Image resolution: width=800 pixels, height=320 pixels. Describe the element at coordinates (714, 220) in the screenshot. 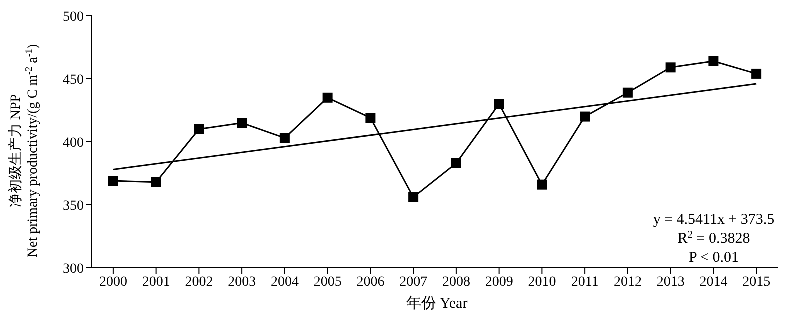

I see `annotation: y = 4.5411x + 373.5` at that location.